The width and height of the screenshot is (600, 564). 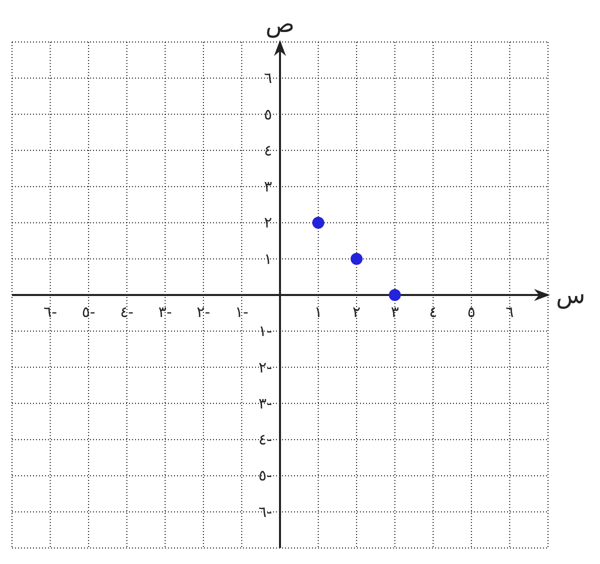 I want to click on y-tick-label: ٥-, so click(x=265, y=475).